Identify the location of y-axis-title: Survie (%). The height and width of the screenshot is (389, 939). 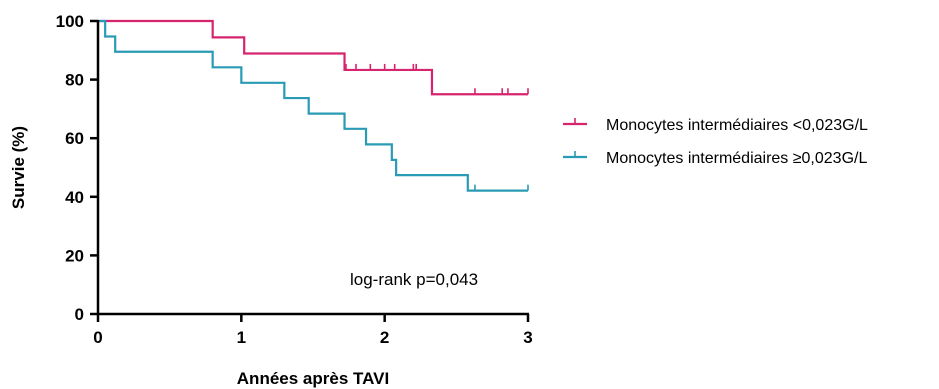
(18, 167).